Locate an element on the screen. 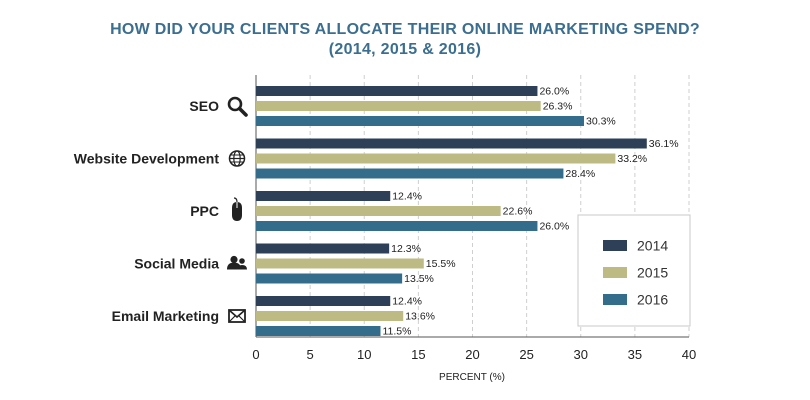 This screenshot has height=400, width=810. magnifier-icon is located at coordinates (237, 106).